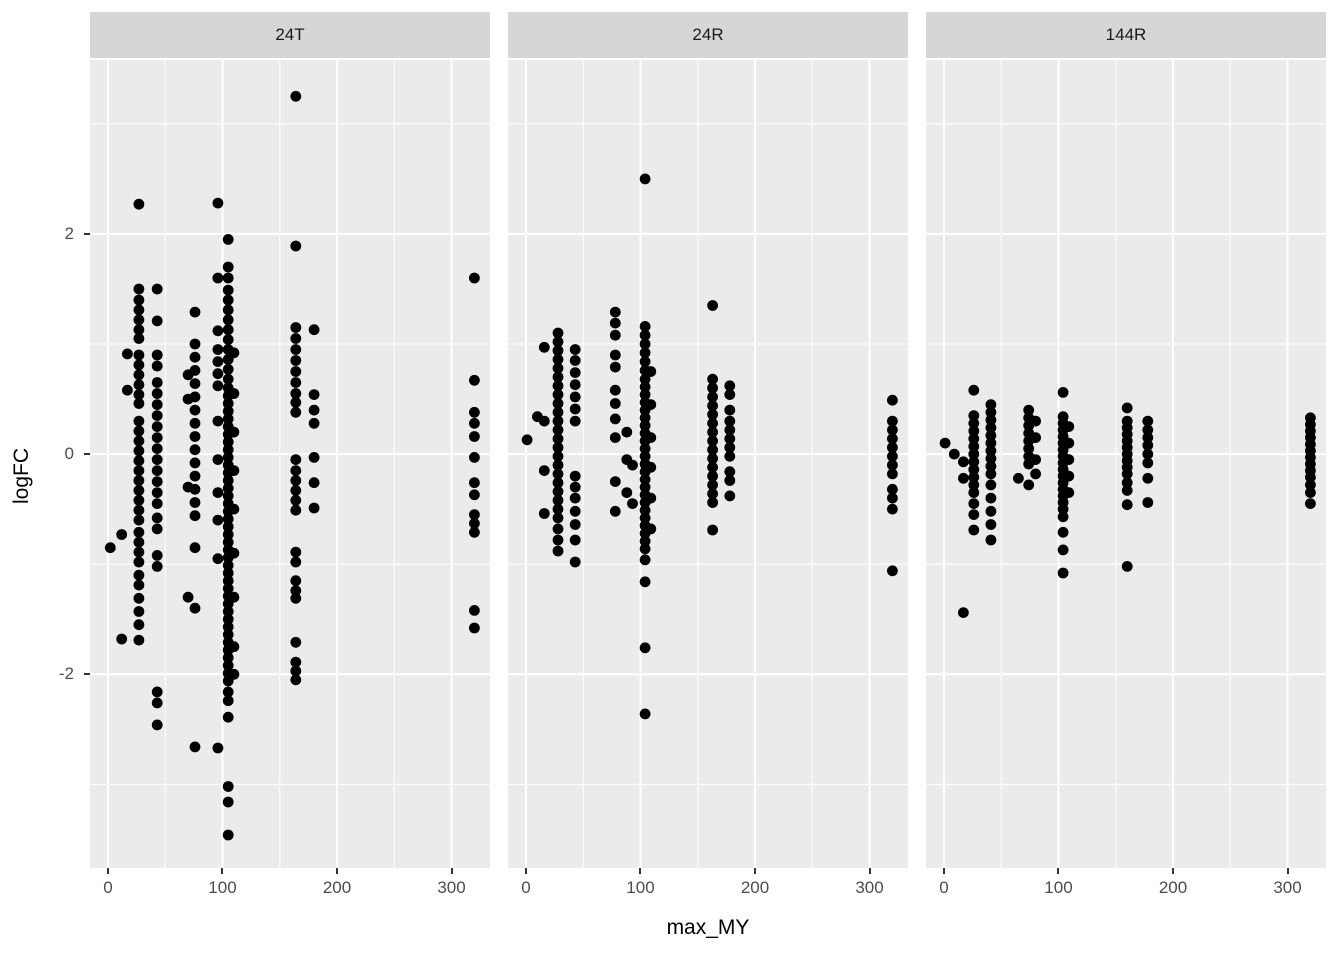  What do you see at coordinates (66, 674) in the screenshot?
I see `y-tick-label: -2` at bounding box center [66, 674].